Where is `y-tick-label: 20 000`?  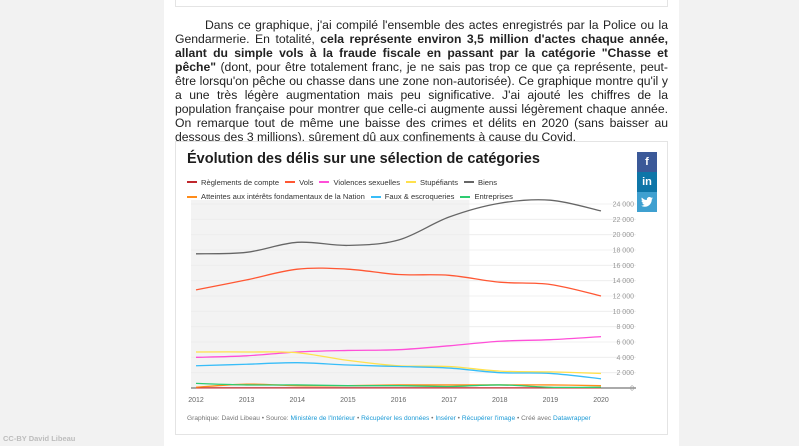
y-tick-label: 20 000 is located at coordinates (624, 235).